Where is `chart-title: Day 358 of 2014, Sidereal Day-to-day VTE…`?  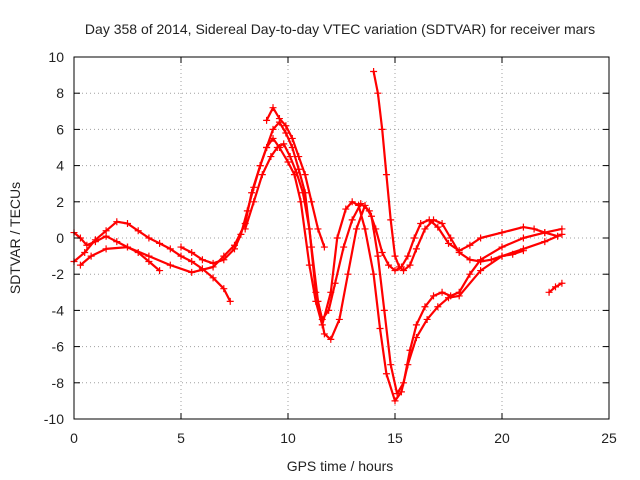 chart-title: Day 358 of 2014, Sidereal Day-to-day VTE… is located at coordinates (340, 29).